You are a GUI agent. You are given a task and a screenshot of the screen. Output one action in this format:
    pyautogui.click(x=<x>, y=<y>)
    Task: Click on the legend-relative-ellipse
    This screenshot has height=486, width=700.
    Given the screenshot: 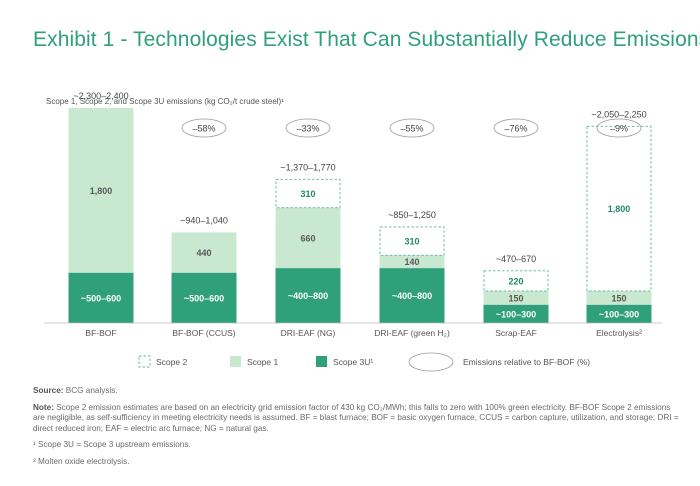 What is the action you would take?
    pyautogui.click(x=431, y=362)
    